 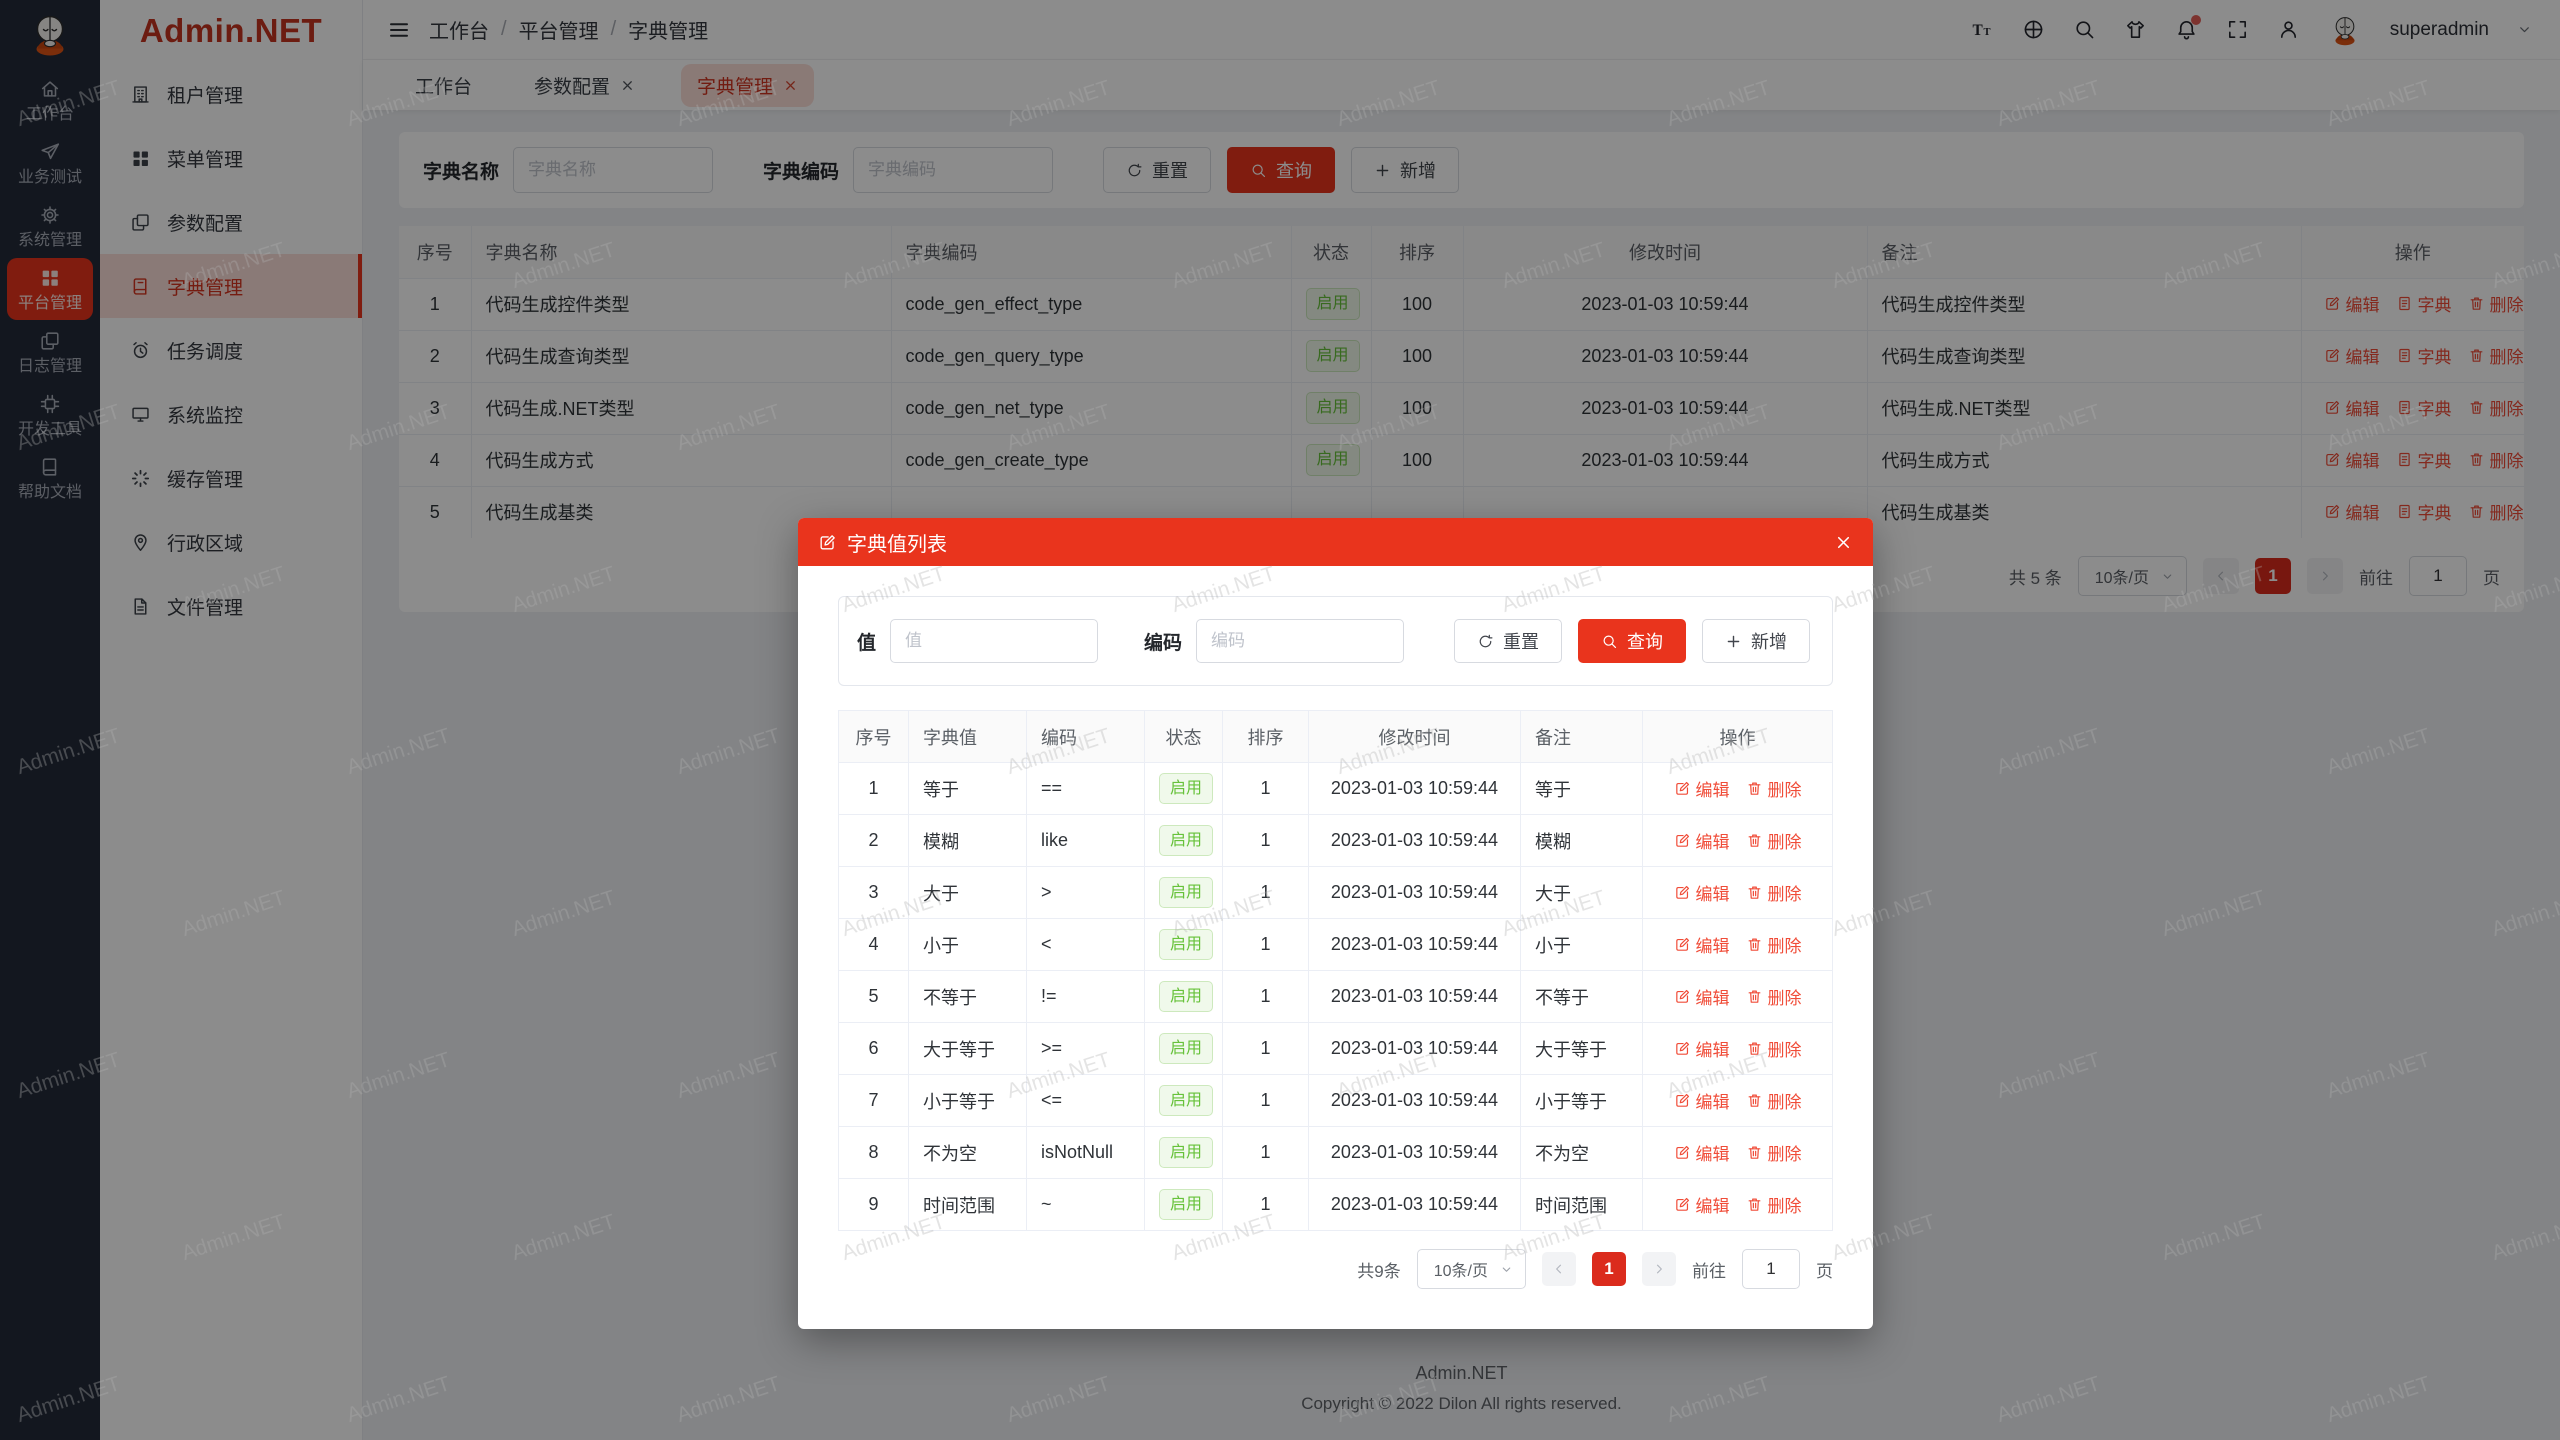 What do you see at coordinates (443, 85) in the screenshot?
I see `tab-工作台: 工作台` at bounding box center [443, 85].